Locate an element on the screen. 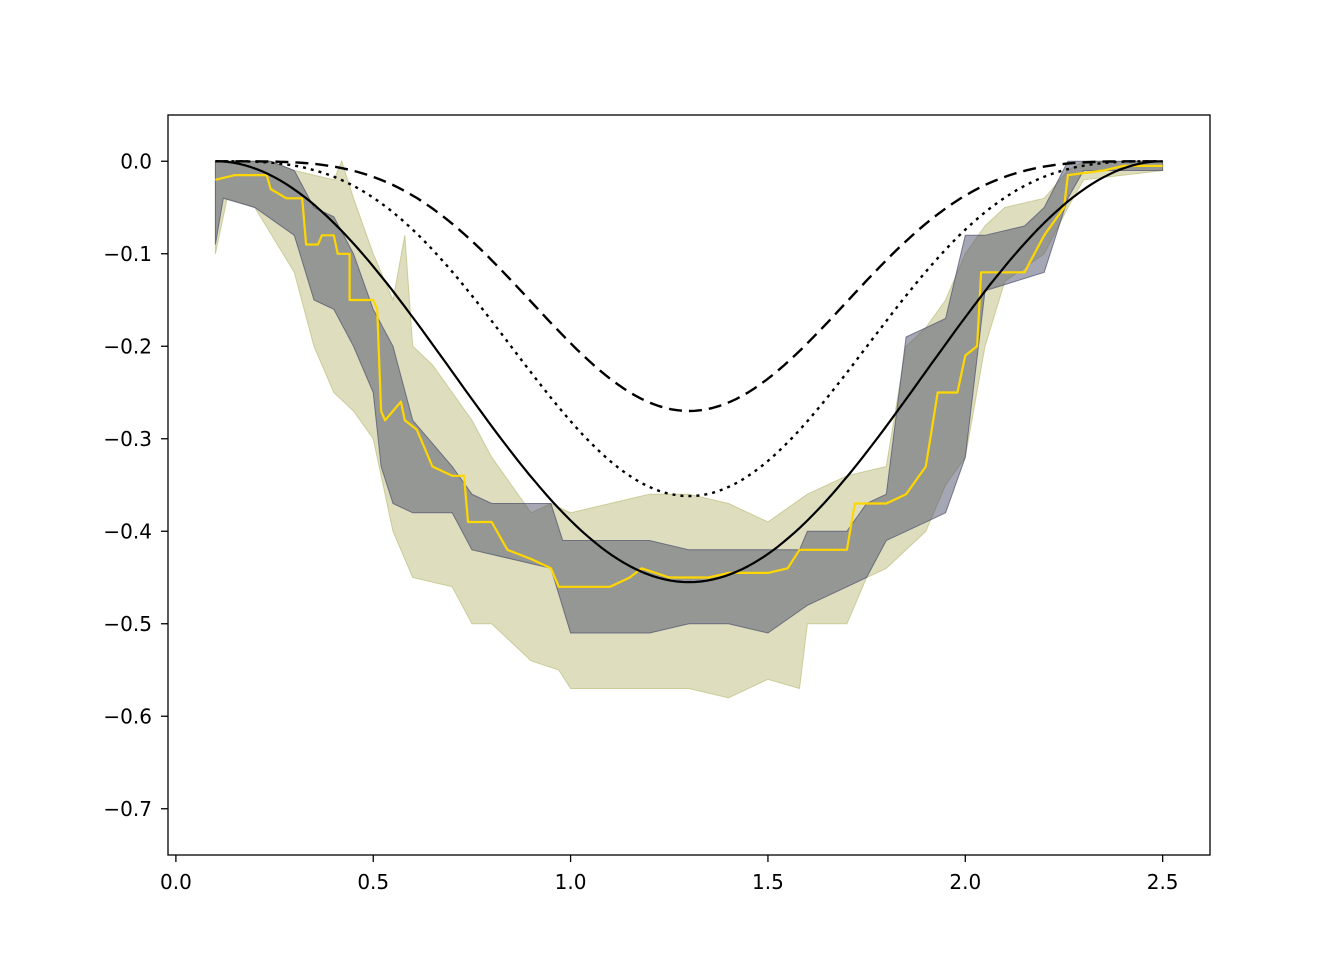 The height and width of the screenshot is (960, 1344). x-tick-label: 1.5 is located at coordinates (768, 882).